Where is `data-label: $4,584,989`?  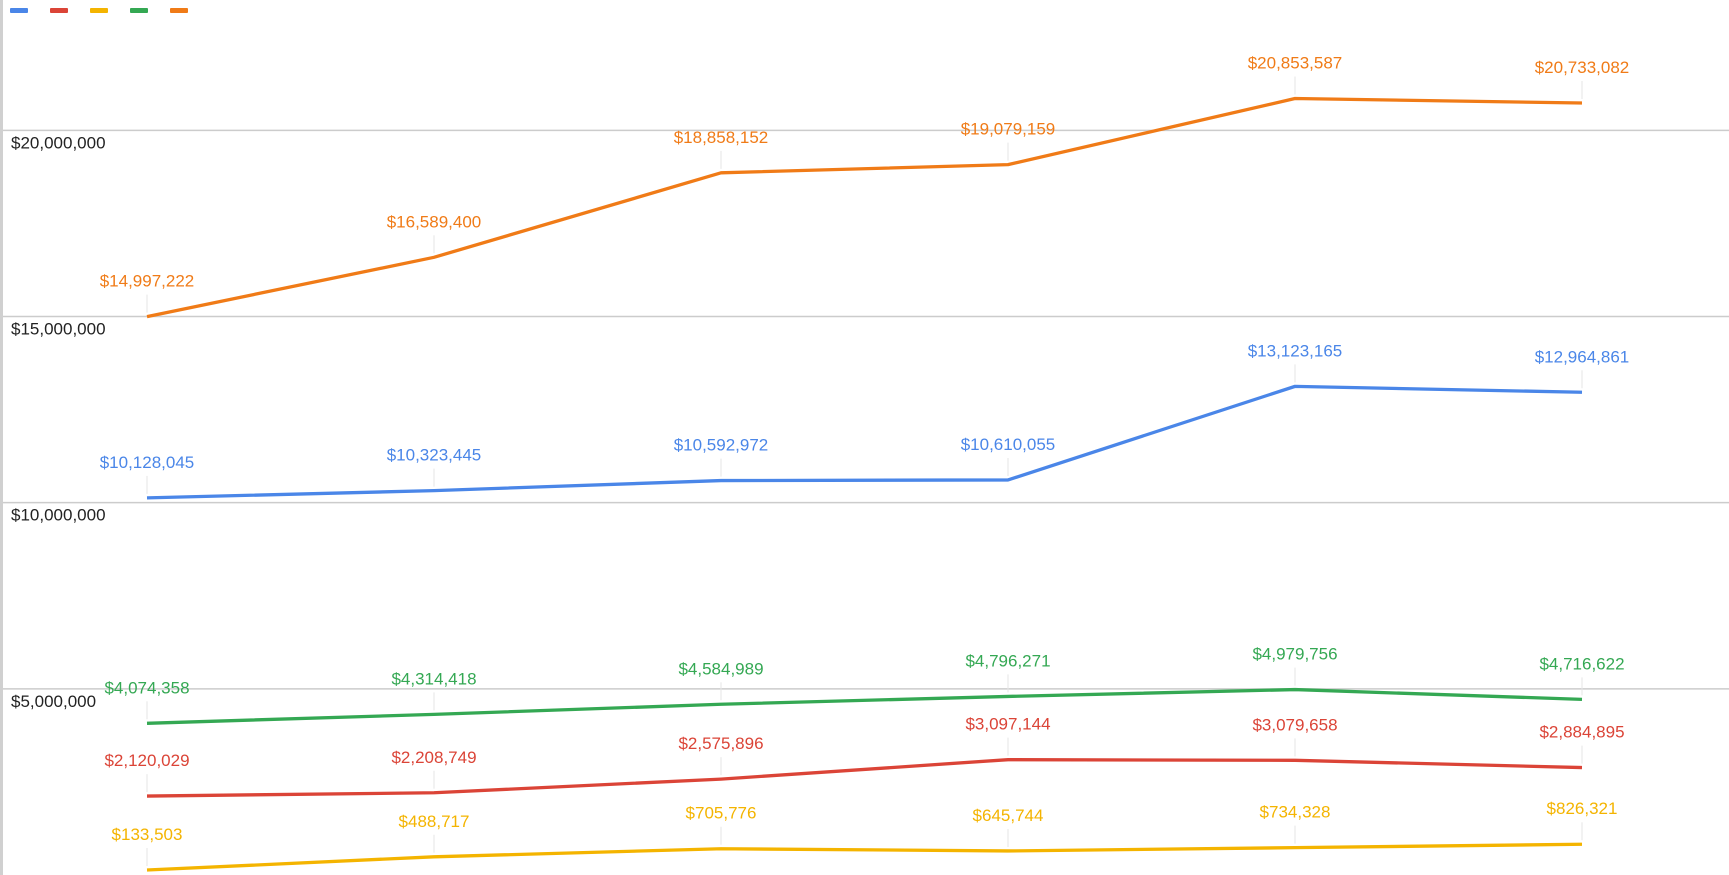
data-label: $4,584,989 is located at coordinates (720, 668).